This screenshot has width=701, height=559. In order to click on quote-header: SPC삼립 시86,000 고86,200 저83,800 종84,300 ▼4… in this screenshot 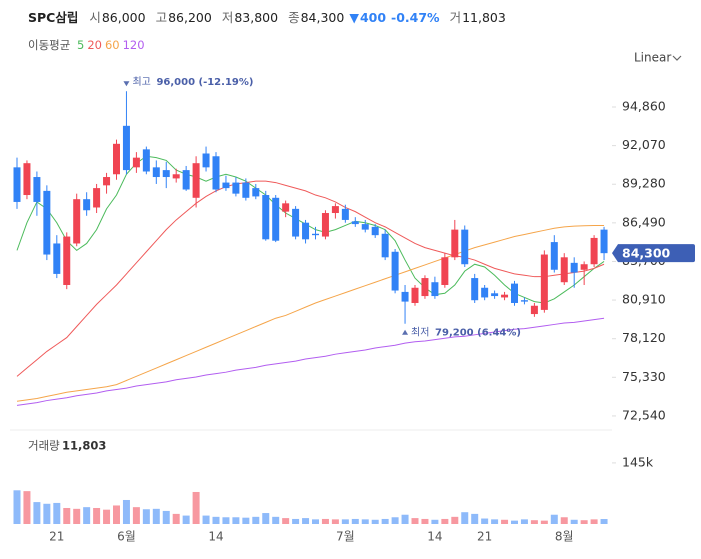, I will do `click(267, 16)`.